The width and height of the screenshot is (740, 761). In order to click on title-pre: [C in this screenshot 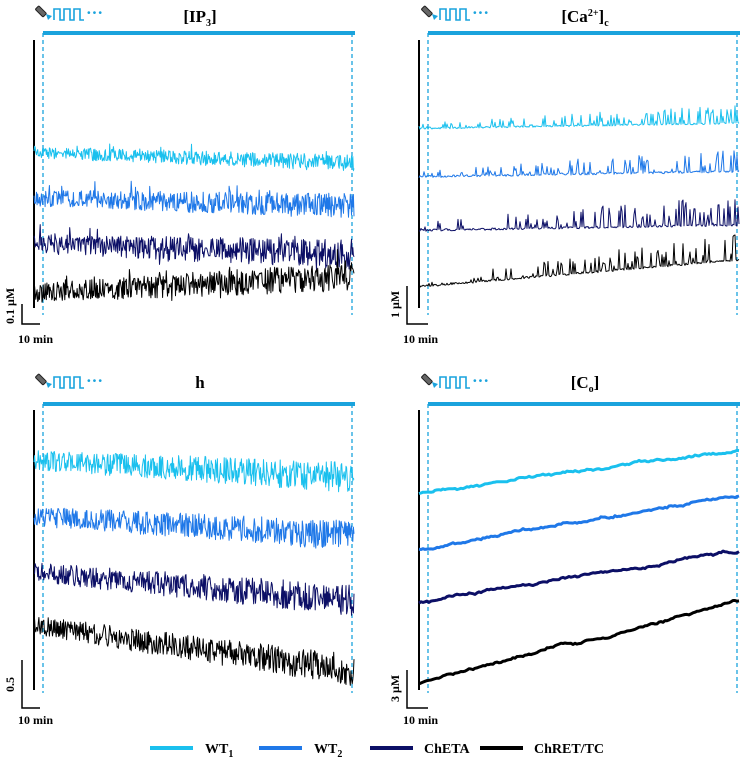, I will do `click(580, 382)`.